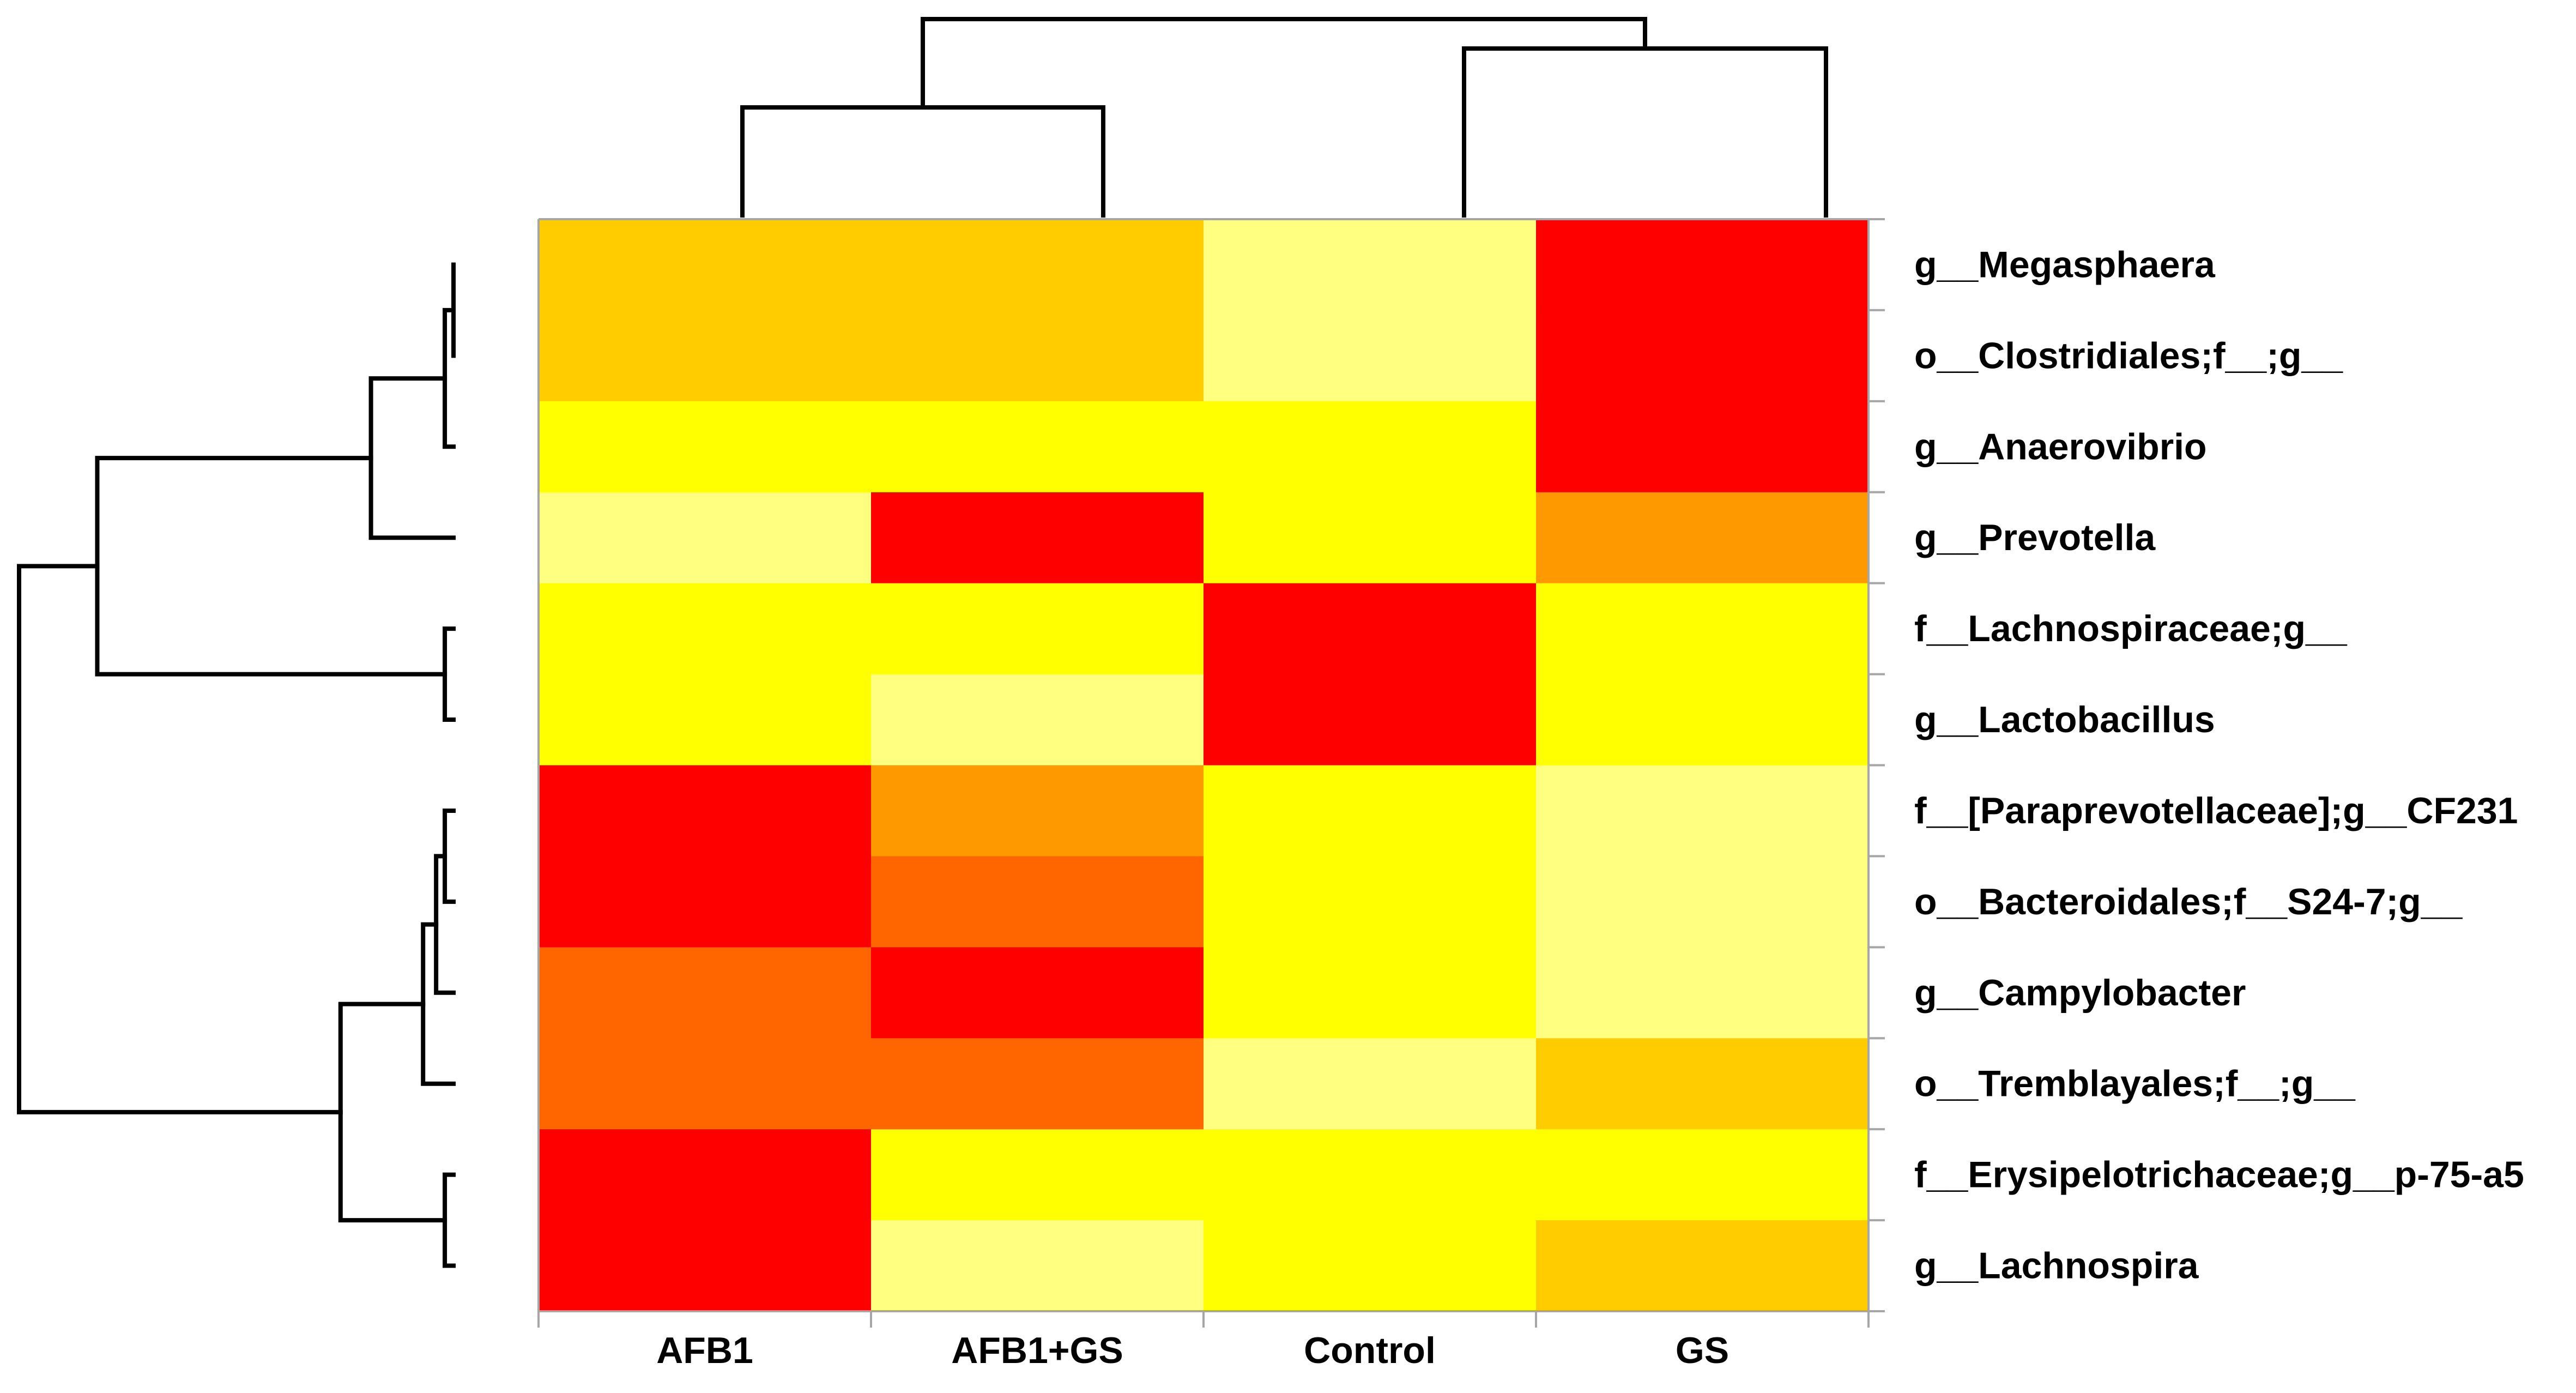 The width and height of the screenshot is (2576, 1393). Describe the element at coordinates (2216, 810) in the screenshot. I see `row-label: f__[Paraprevotellaceae];g__CF231` at that location.